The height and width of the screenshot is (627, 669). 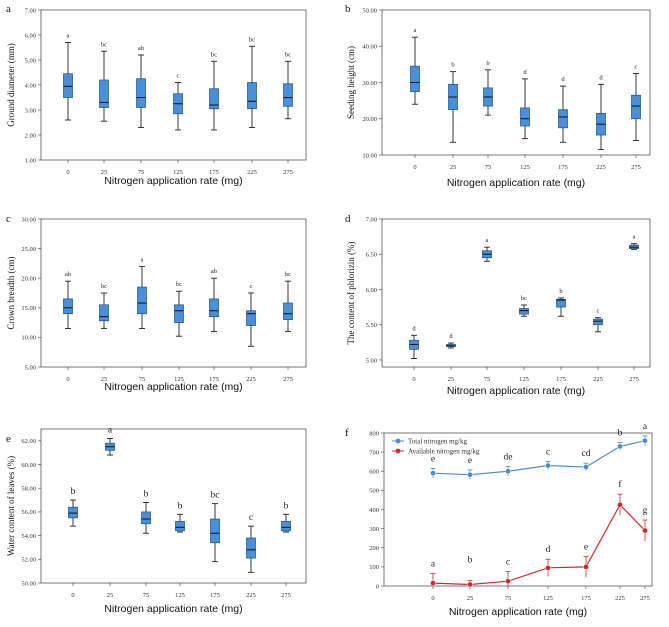 What do you see at coordinates (374, 567) in the screenshot?
I see `y-tick-label: 100` at bounding box center [374, 567].